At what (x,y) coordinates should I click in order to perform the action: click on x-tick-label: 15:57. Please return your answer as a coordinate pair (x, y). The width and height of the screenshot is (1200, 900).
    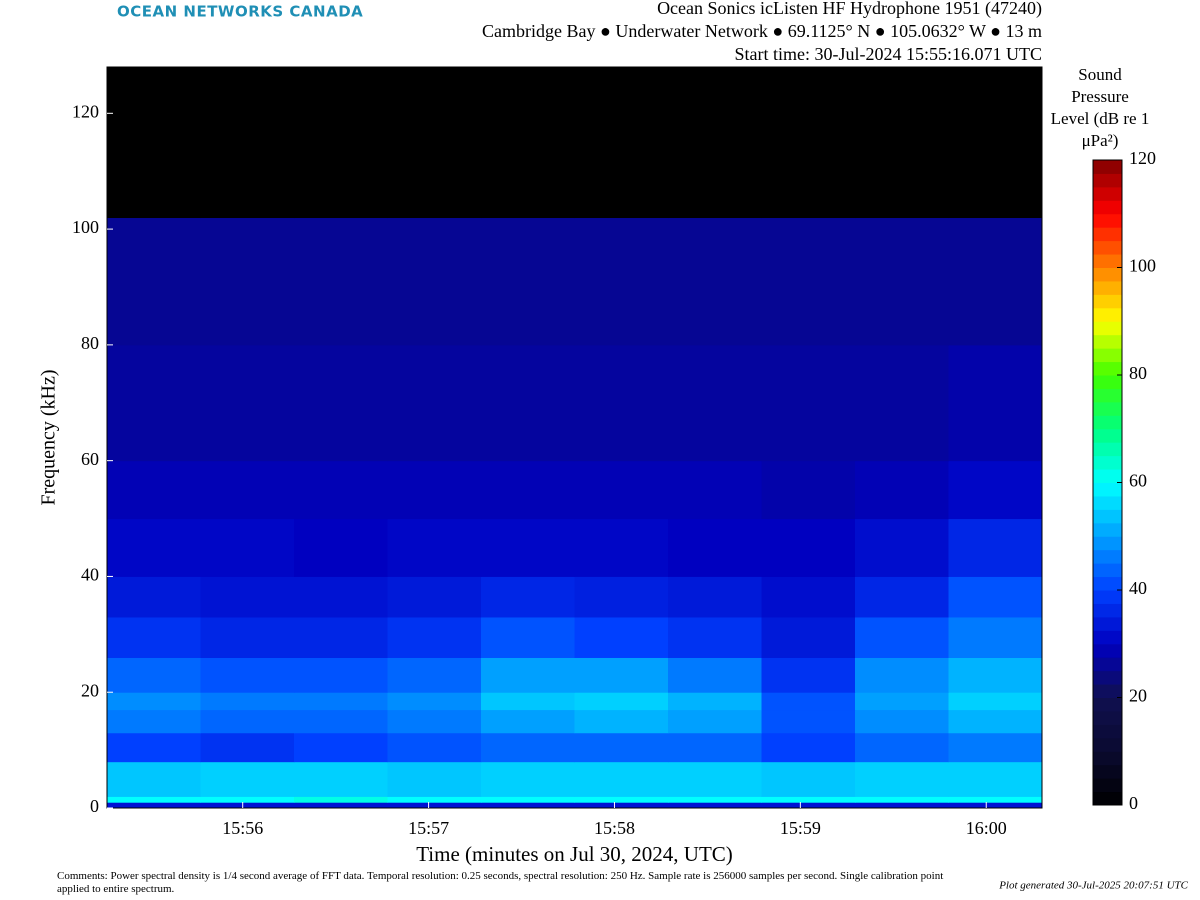
    Looking at the image, I should click on (428, 828).